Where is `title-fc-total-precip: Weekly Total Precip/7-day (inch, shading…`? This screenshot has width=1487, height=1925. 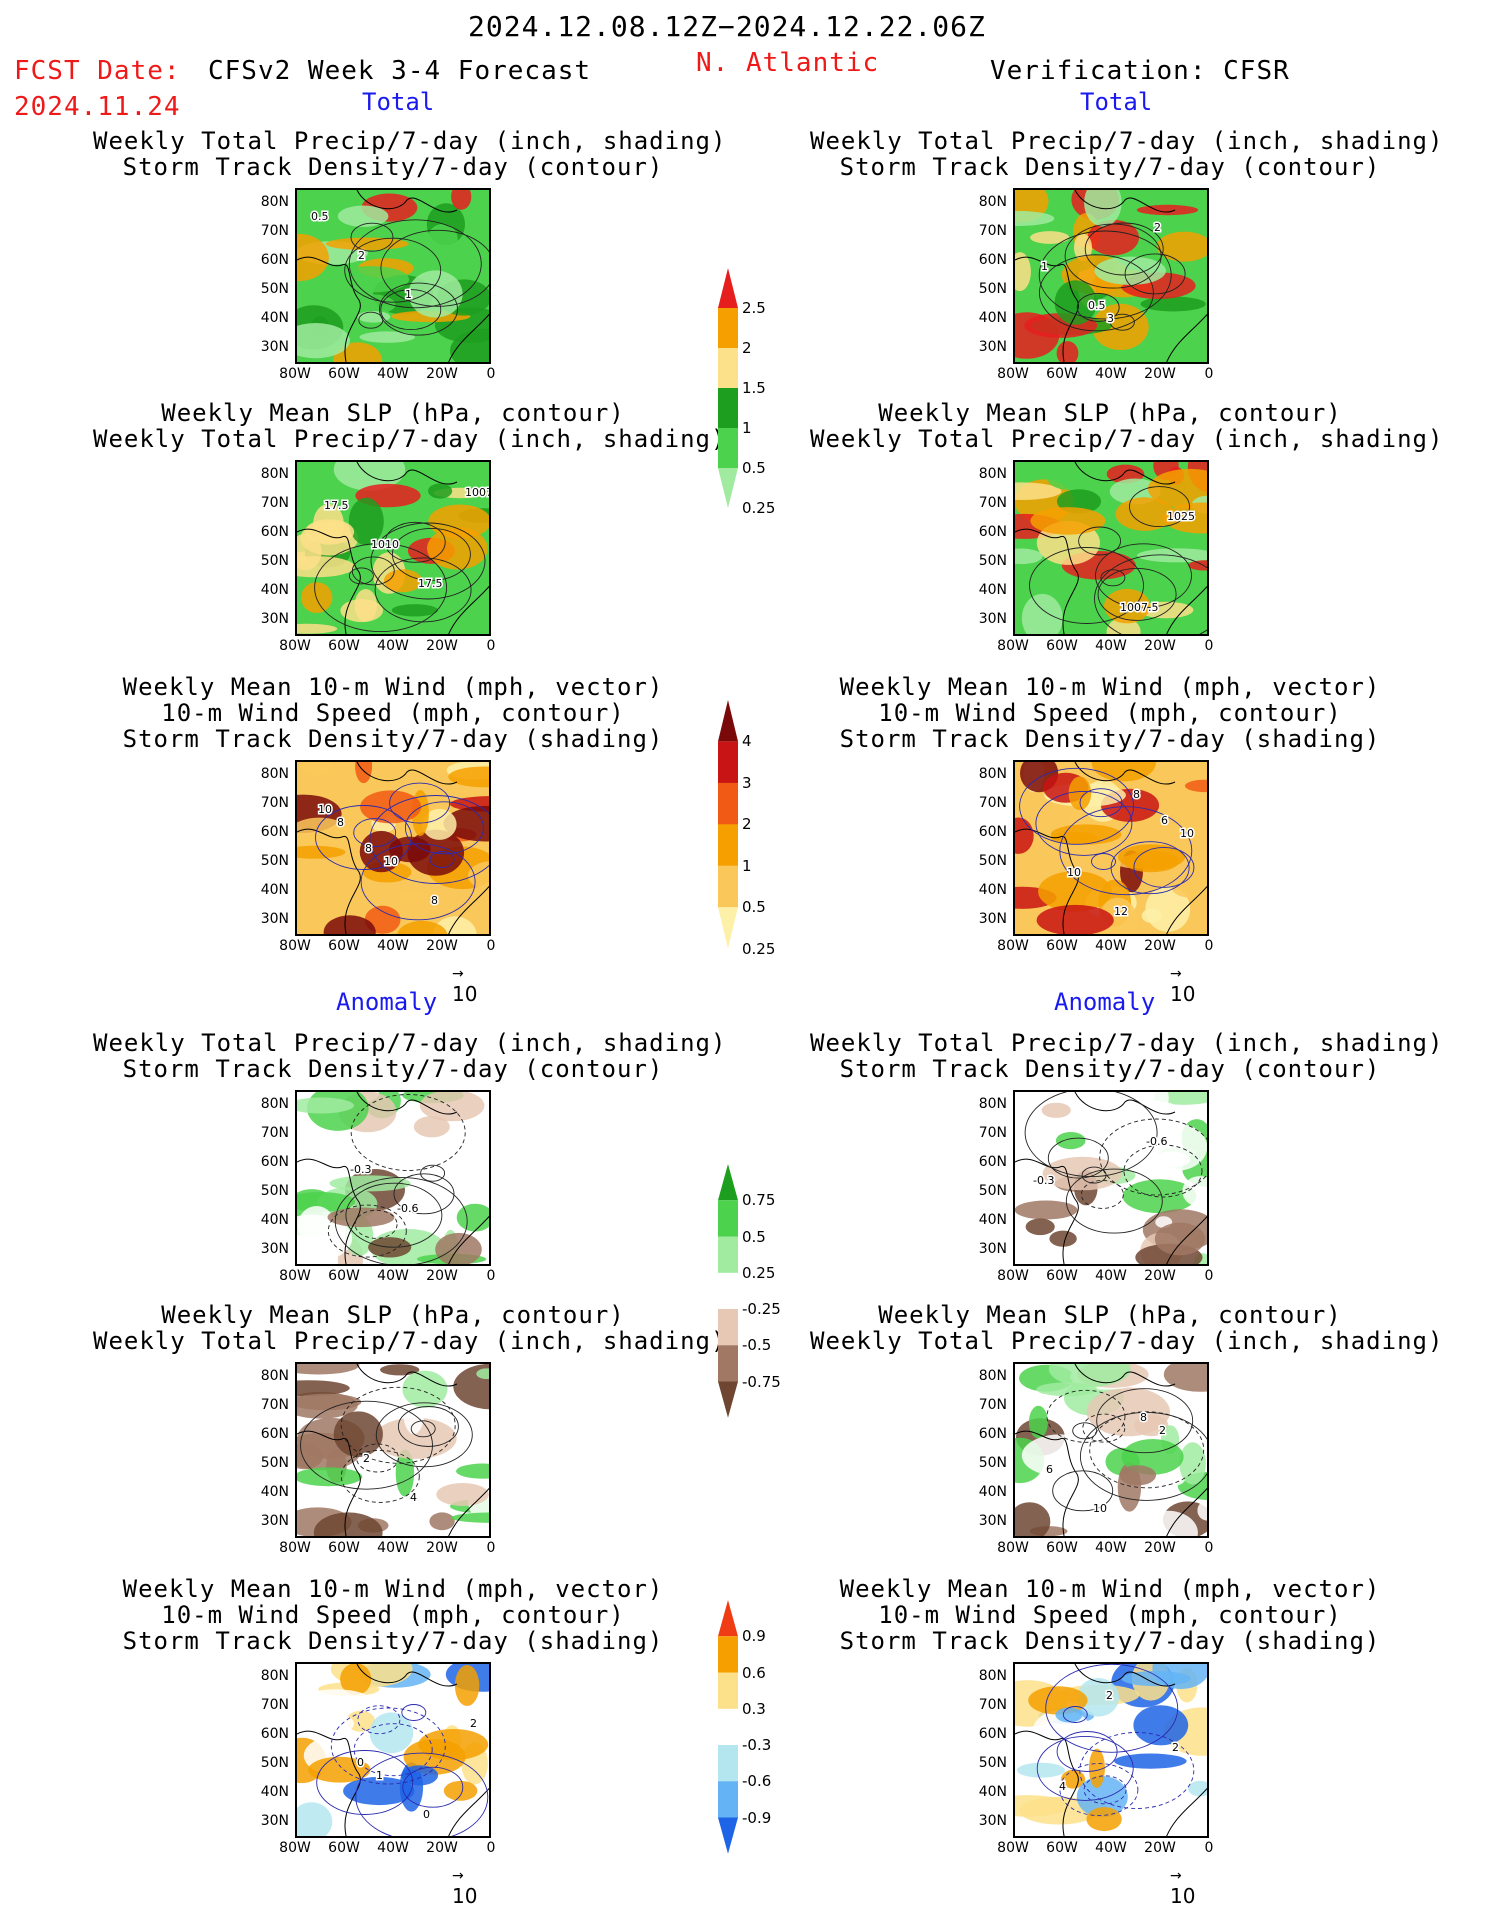
title-fc-total-precip: Weekly Total Precip/7-day (inch, shading… is located at coordinates (410, 154).